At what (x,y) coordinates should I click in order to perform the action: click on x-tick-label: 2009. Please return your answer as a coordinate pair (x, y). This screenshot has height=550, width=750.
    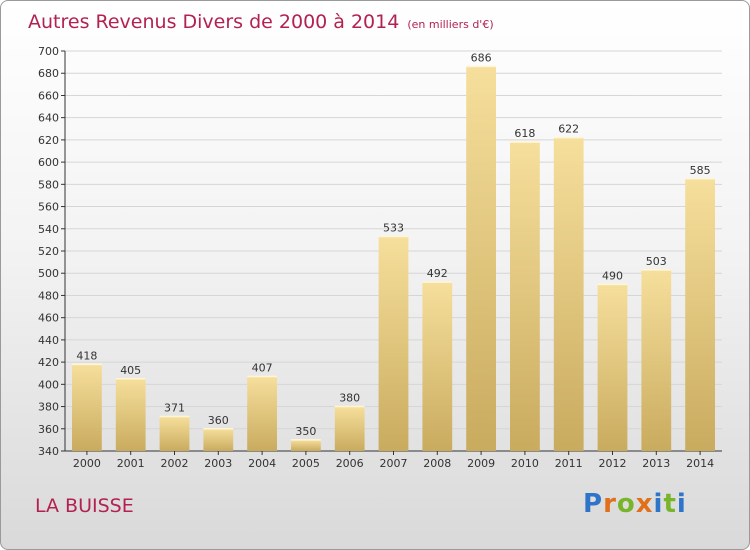
    Looking at the image, I should click on (481, 463).